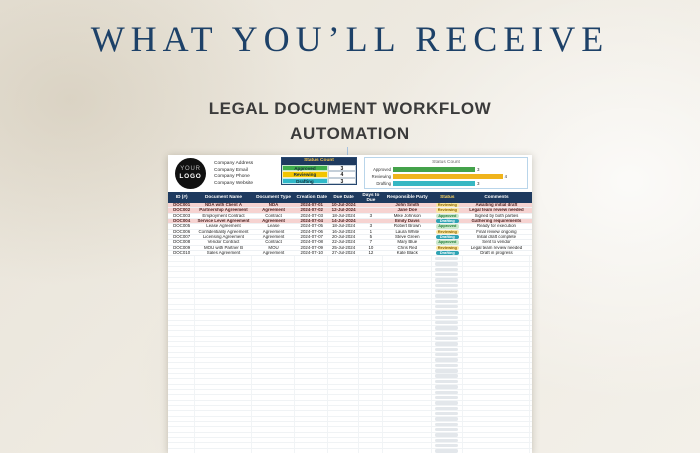 This screenshot has width=700, height=453. I want to click on company-info-line: Company Email, so click(231, 170).